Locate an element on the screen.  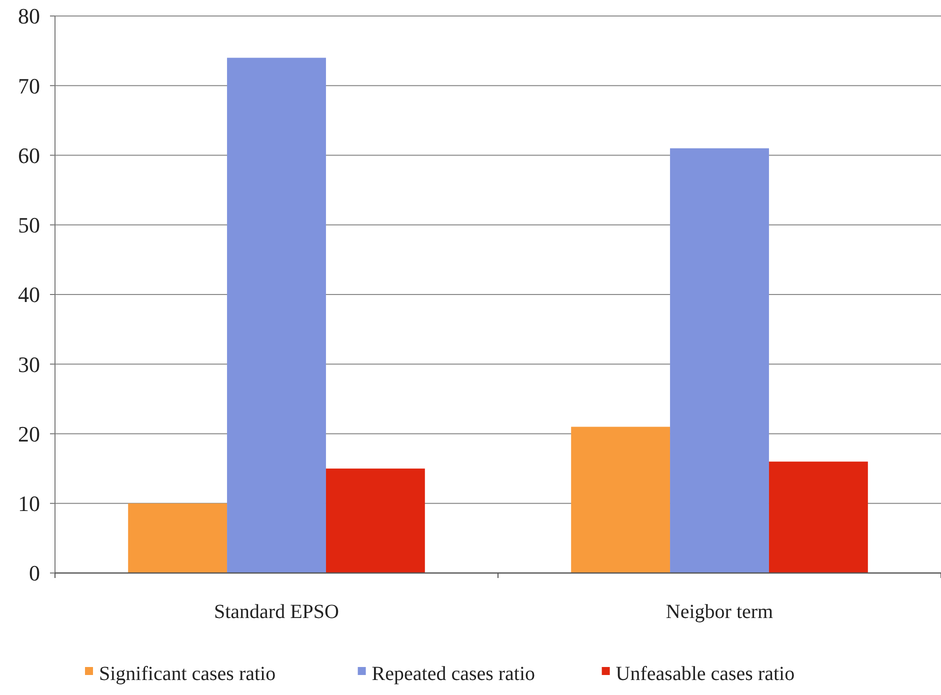
y-tick-label: 40 is located at coordinates (29, 295).